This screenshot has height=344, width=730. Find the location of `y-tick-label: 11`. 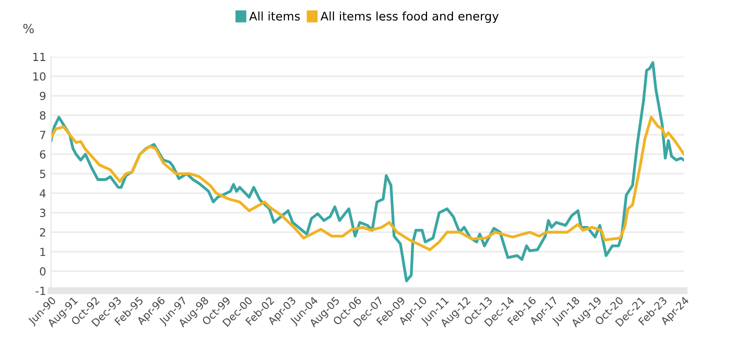

y-tick-label: 11 is located at coordinates (39, 56).